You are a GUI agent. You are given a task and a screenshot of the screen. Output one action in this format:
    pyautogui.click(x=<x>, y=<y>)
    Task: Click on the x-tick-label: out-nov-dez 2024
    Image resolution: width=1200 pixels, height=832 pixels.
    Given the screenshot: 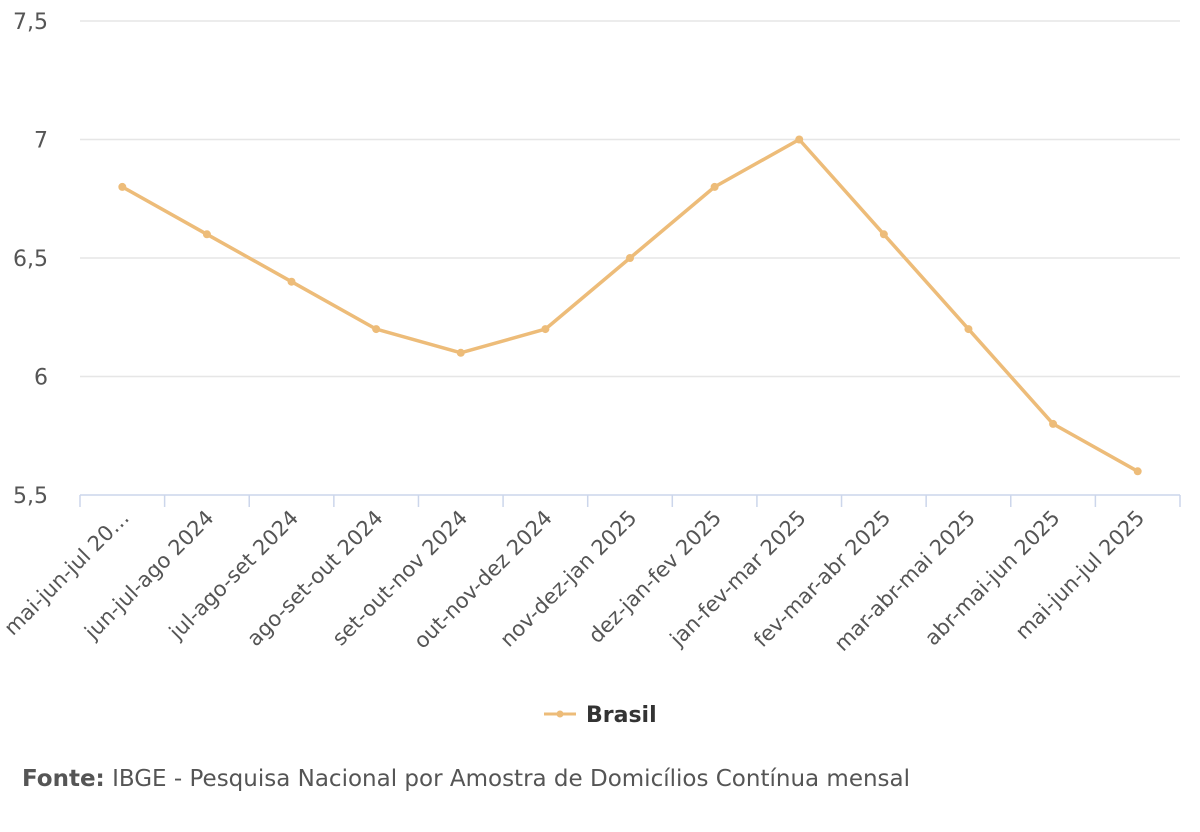 What is the action you would take?
    pyautogui.click(x=483, y=580)
    